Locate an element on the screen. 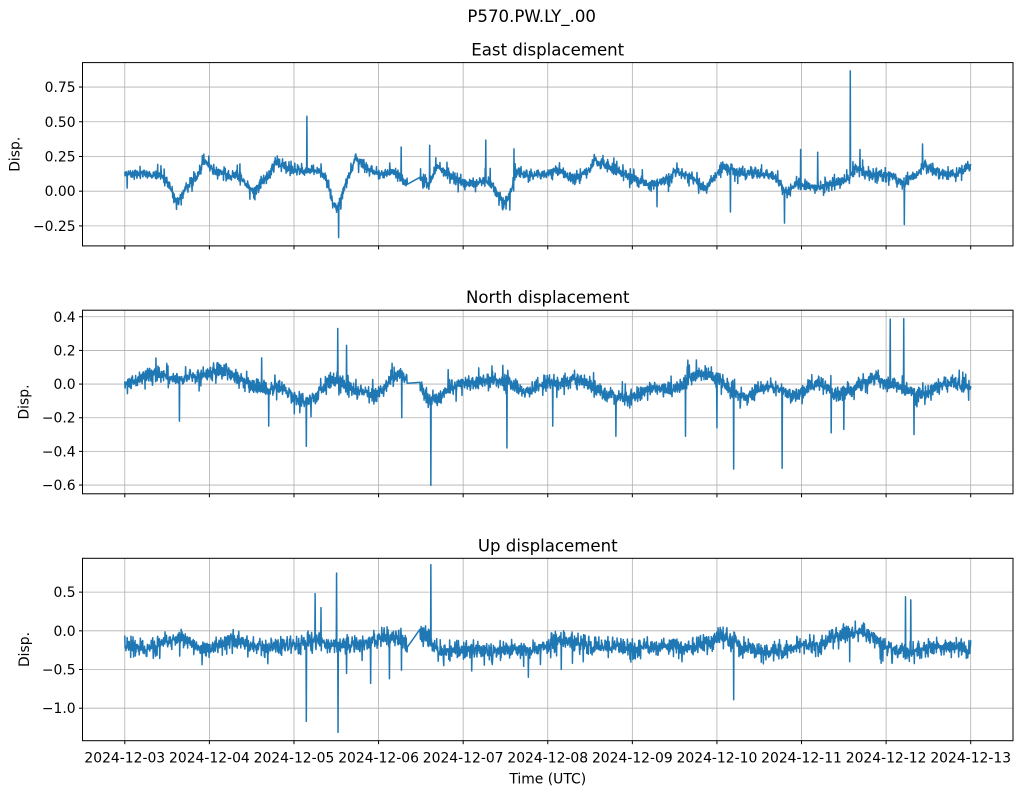 Image resolution: width=1021 pixels, height=795 pixels. xtick-label: 2024-12-03 is located at coordinates (124, 759).